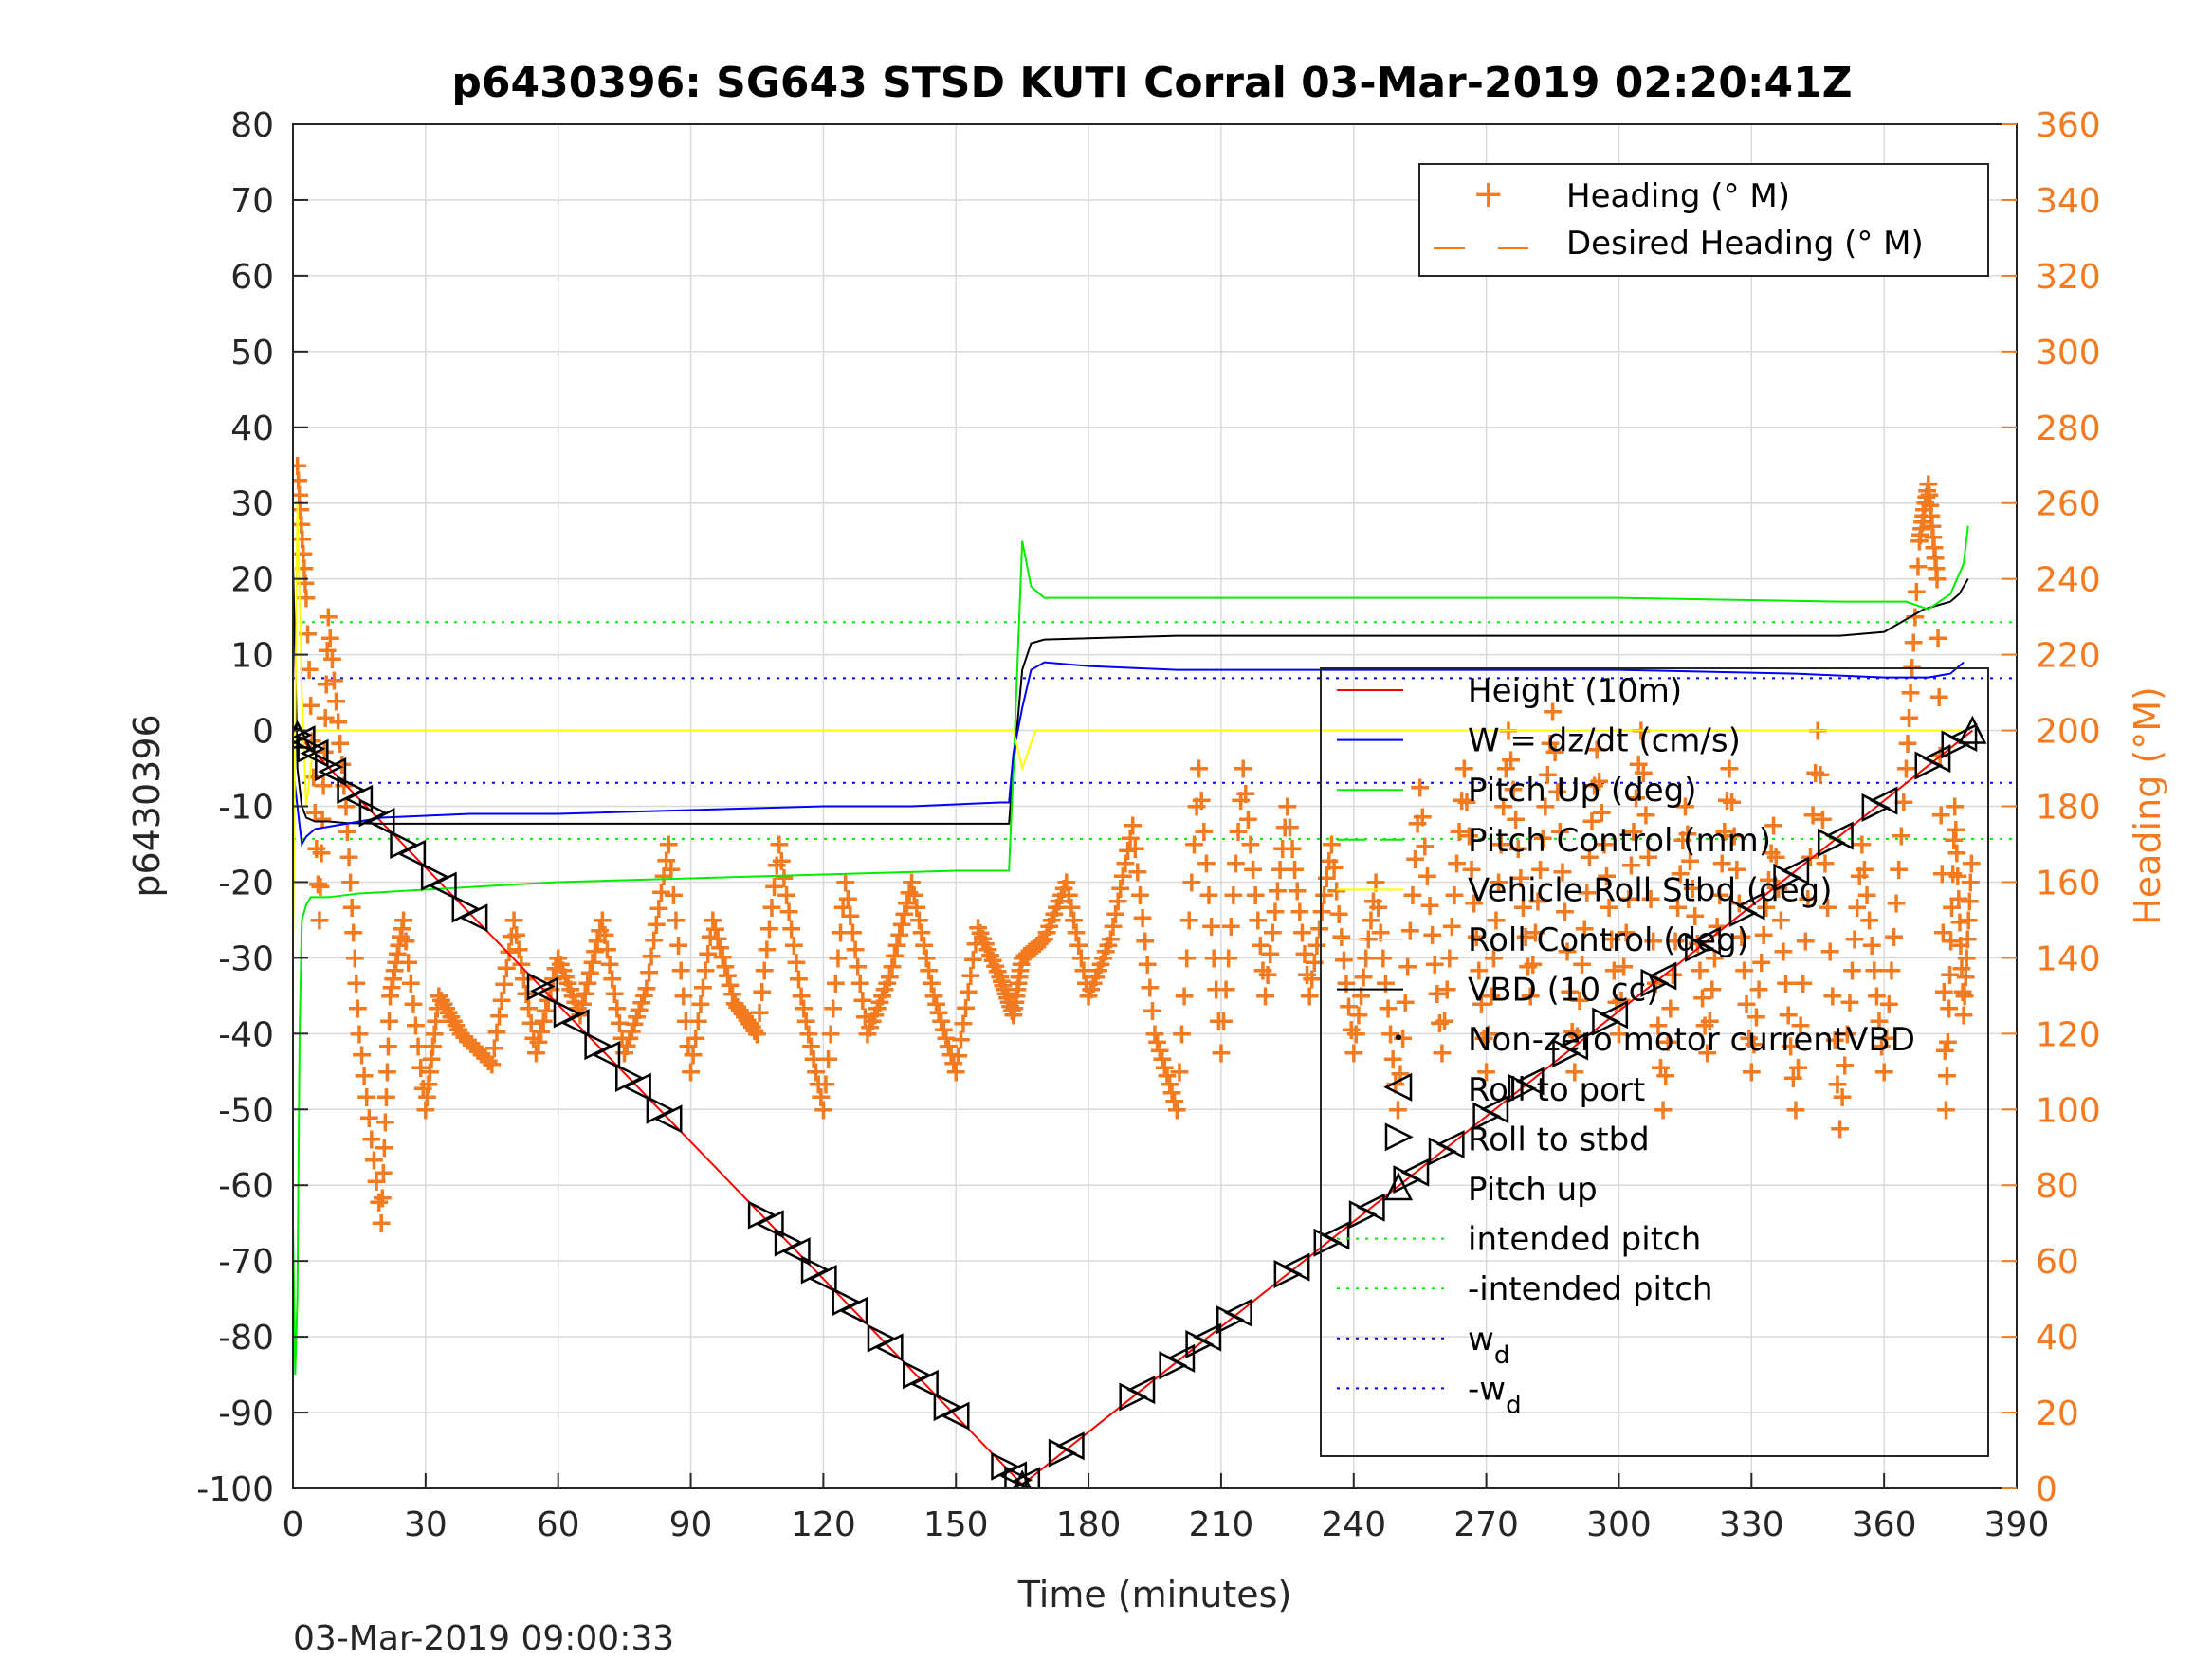 This screenshot has width=2212, height=1659. Describe the element at coordinates (1619, 1524) in the screenshot. I see `x-tick-label: 300` at that location.